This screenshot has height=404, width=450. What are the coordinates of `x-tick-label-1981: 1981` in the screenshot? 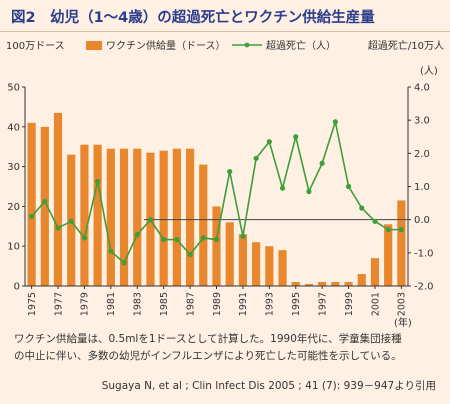 It's located at (111, 304).